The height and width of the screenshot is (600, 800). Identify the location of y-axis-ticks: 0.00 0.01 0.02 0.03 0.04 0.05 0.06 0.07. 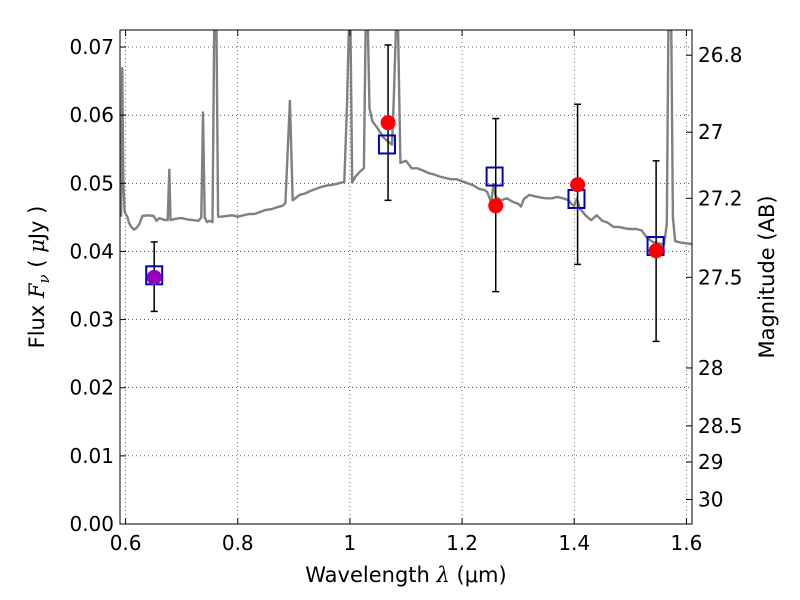
(97, 285).